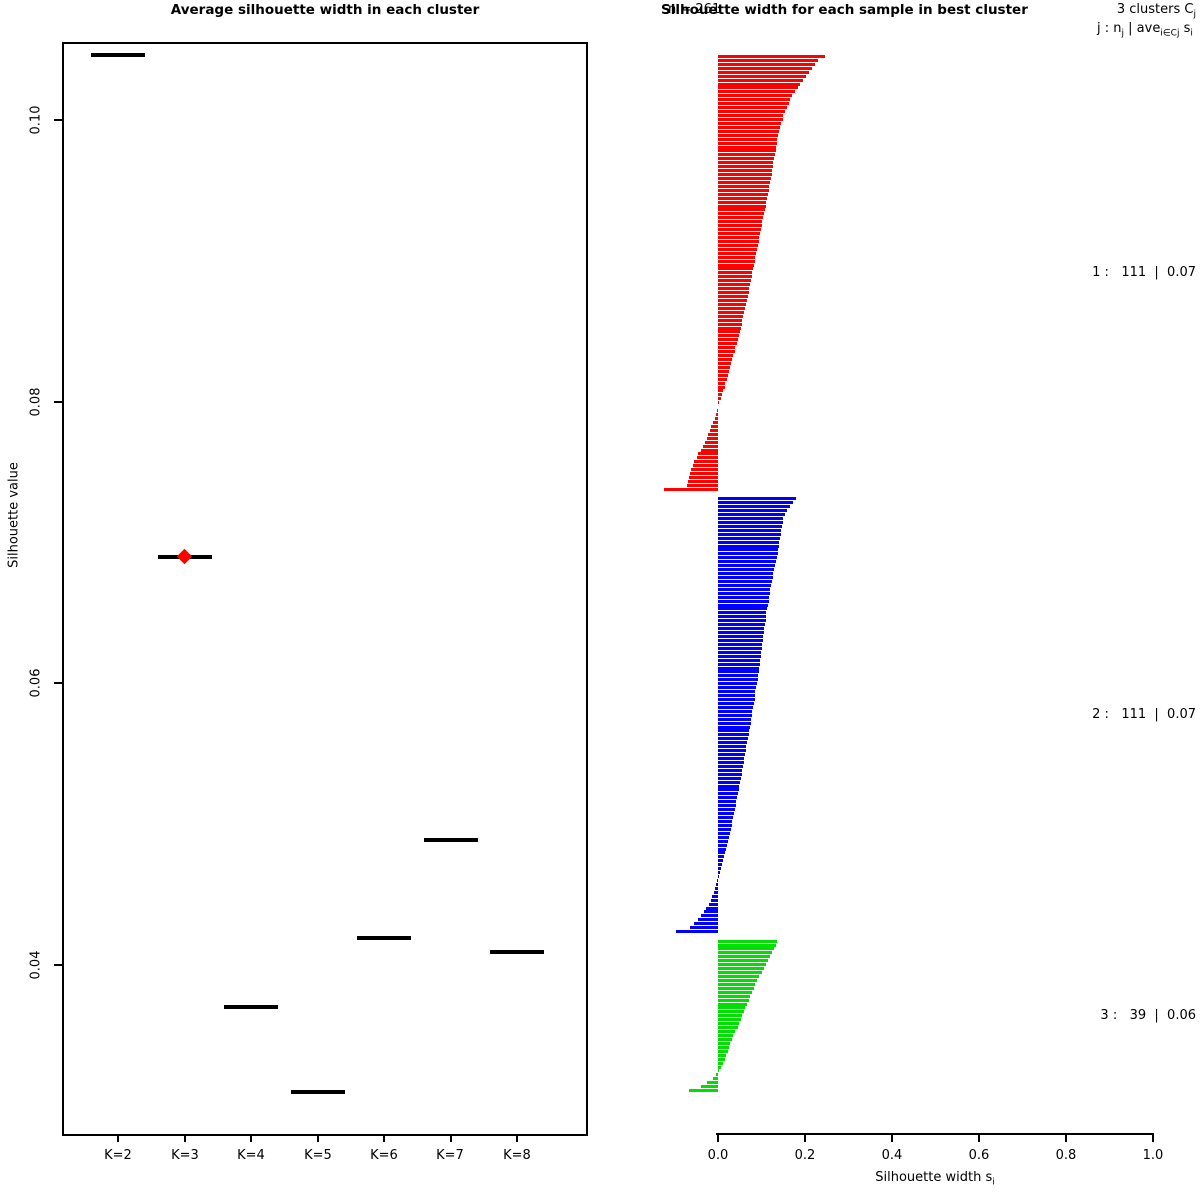 This screenshot has width=1200, height=1200. Describe the element at coordinates (1155, 9) in the screenshot. I see `cluster-count-text: 3 clusters C` at that location.